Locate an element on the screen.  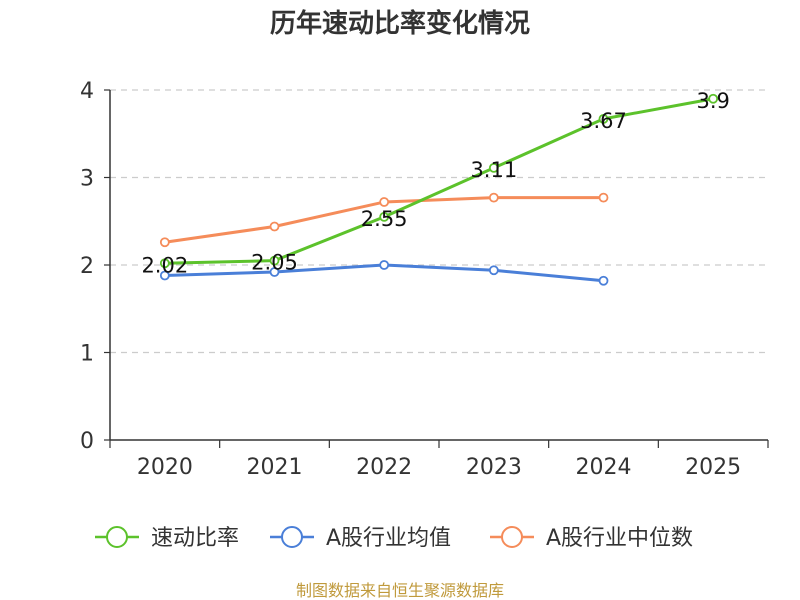
x-tick-label-2021: 2021 is located at coordinates (275, 467).